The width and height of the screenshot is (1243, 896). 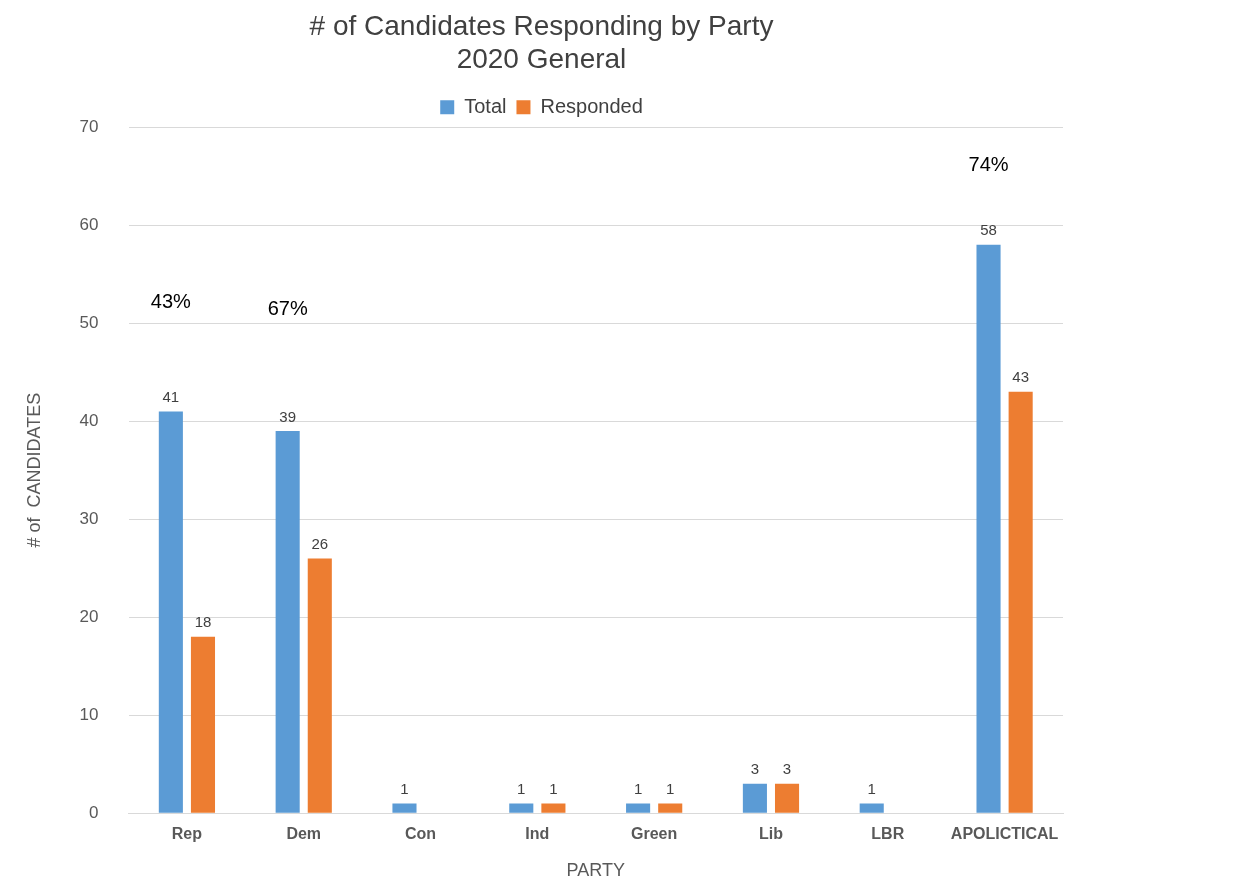 I want to click on y-tick-label: 50, so click(x=89, y=322).